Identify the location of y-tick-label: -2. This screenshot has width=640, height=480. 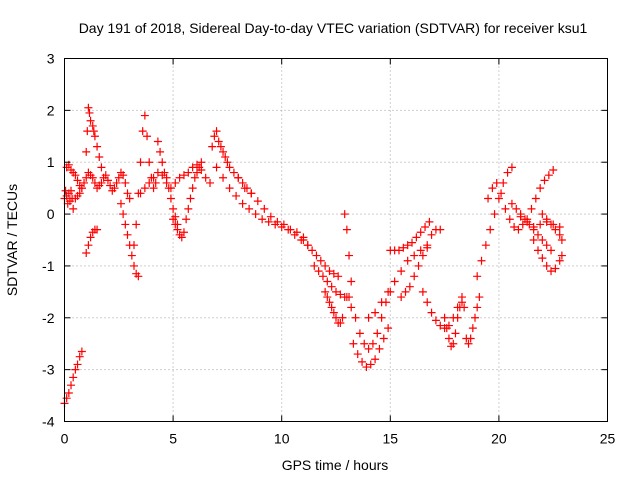
(48, 318).